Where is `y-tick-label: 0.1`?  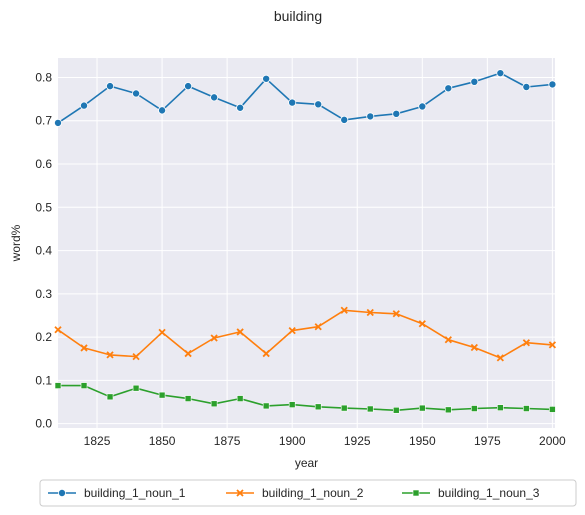
y-tick-label: 0.1 is located at coordinates (43, 380).